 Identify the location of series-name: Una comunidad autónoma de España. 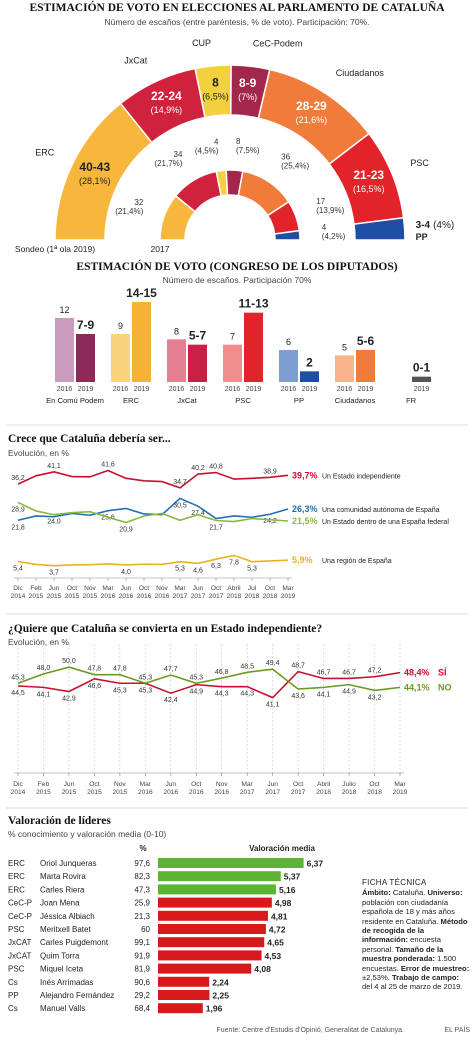
(381, 510).